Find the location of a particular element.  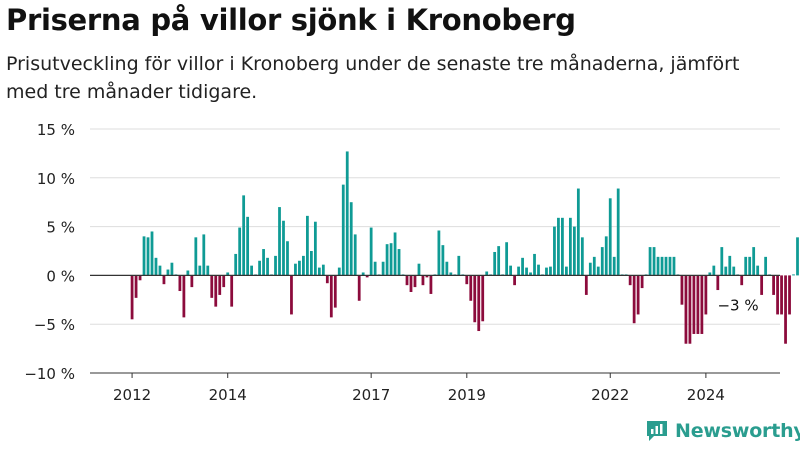

y-tick-label: 5 % is located at coordinates (60, 228).